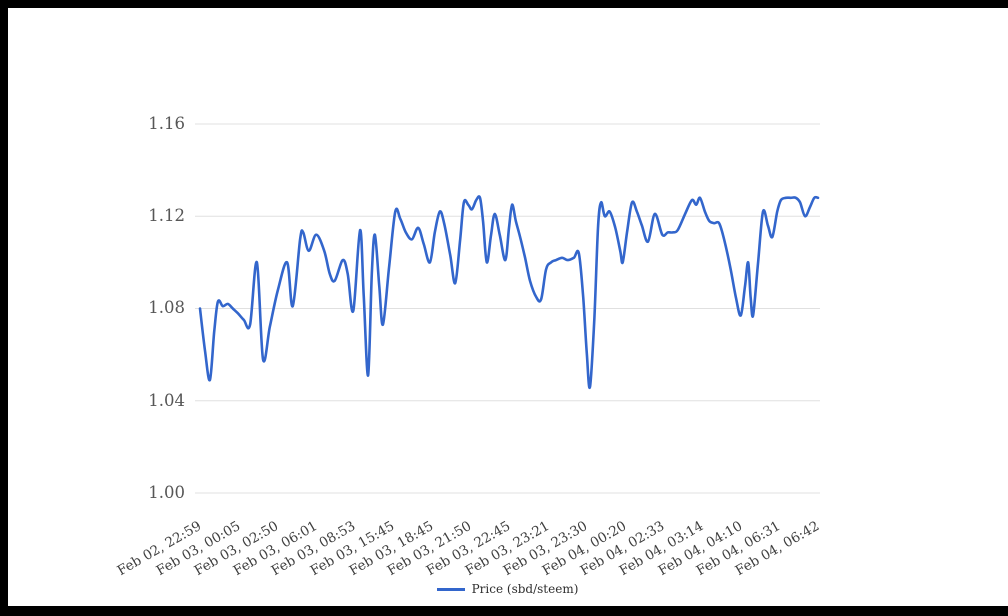 The height and width of the screenshot is (616, 1008). I want to click on window-border-bottom, so click(504, 611).